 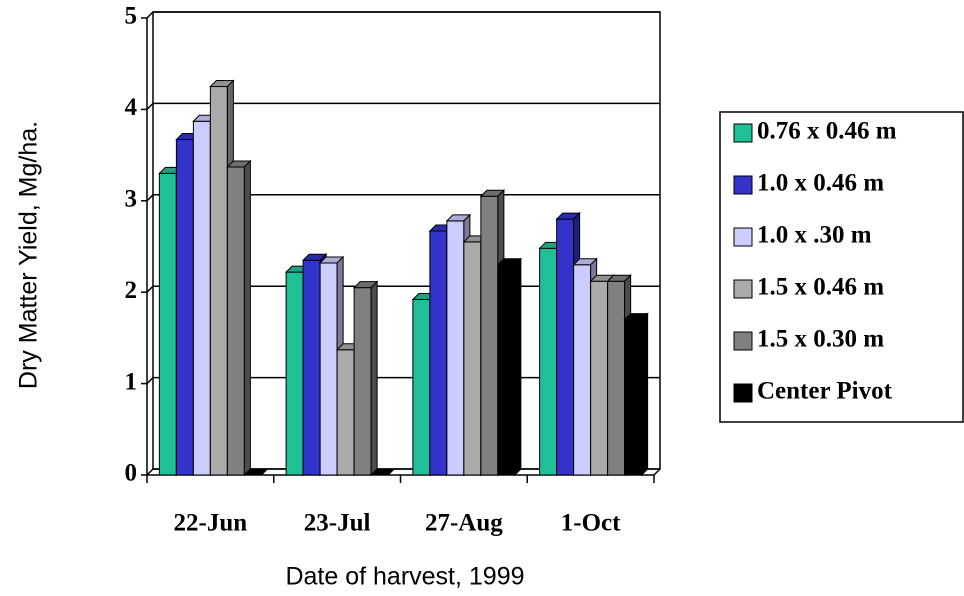 I want to click on y-tick-label: 4, so click(x=131, y=107).